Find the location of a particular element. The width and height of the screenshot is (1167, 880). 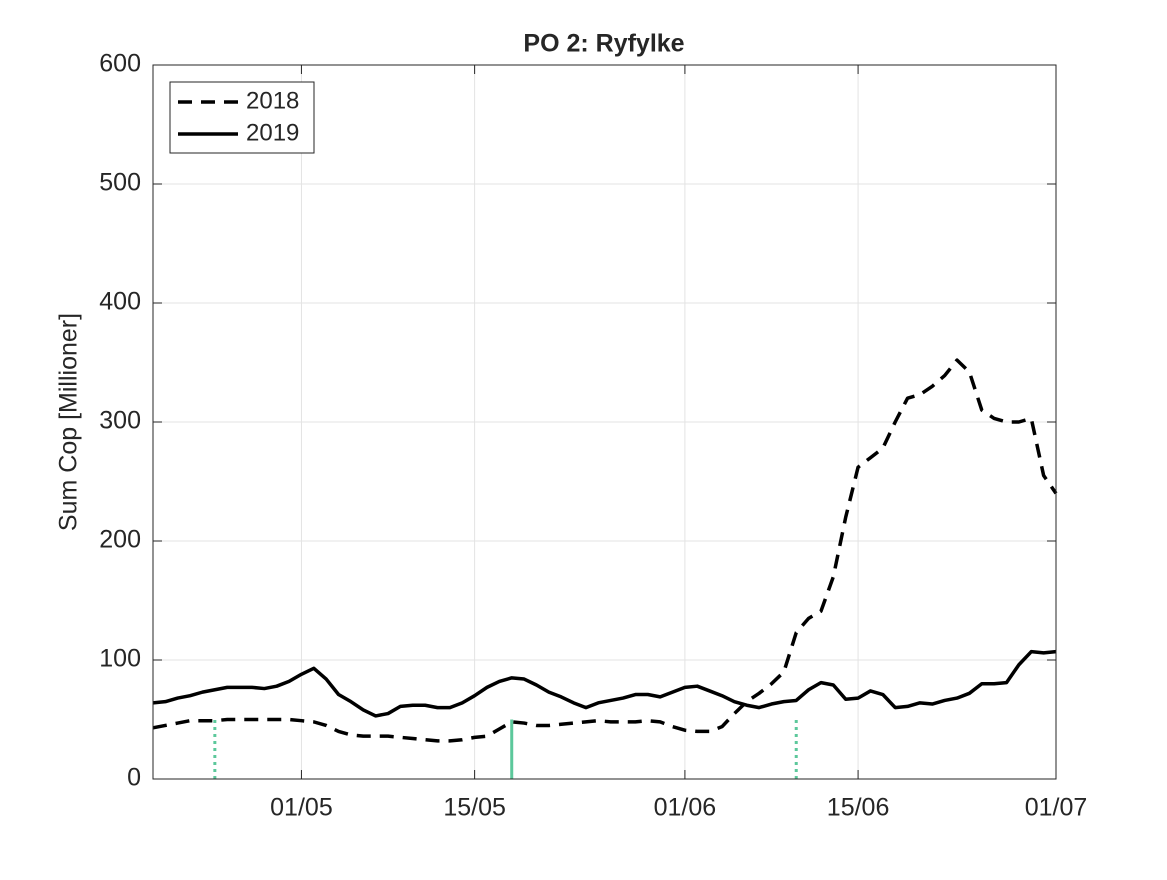

legend-label: 2018 is located at coordinates (272, 100).